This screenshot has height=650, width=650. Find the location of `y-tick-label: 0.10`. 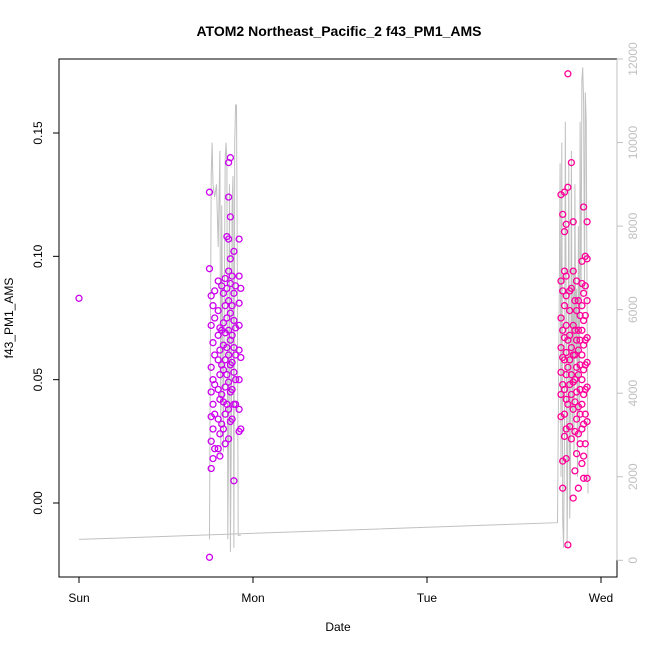

y-tick-label: 0.10 is located at coordinates (38, 256).